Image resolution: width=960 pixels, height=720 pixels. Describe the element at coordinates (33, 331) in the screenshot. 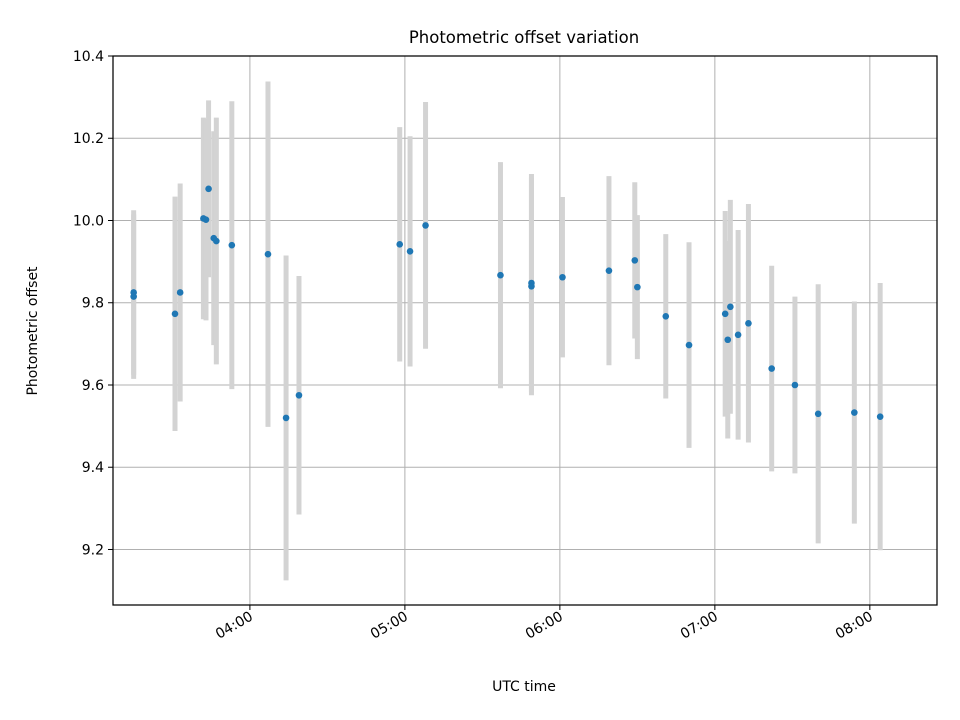

I see `y-axis-label: Photometric offset` at that location.